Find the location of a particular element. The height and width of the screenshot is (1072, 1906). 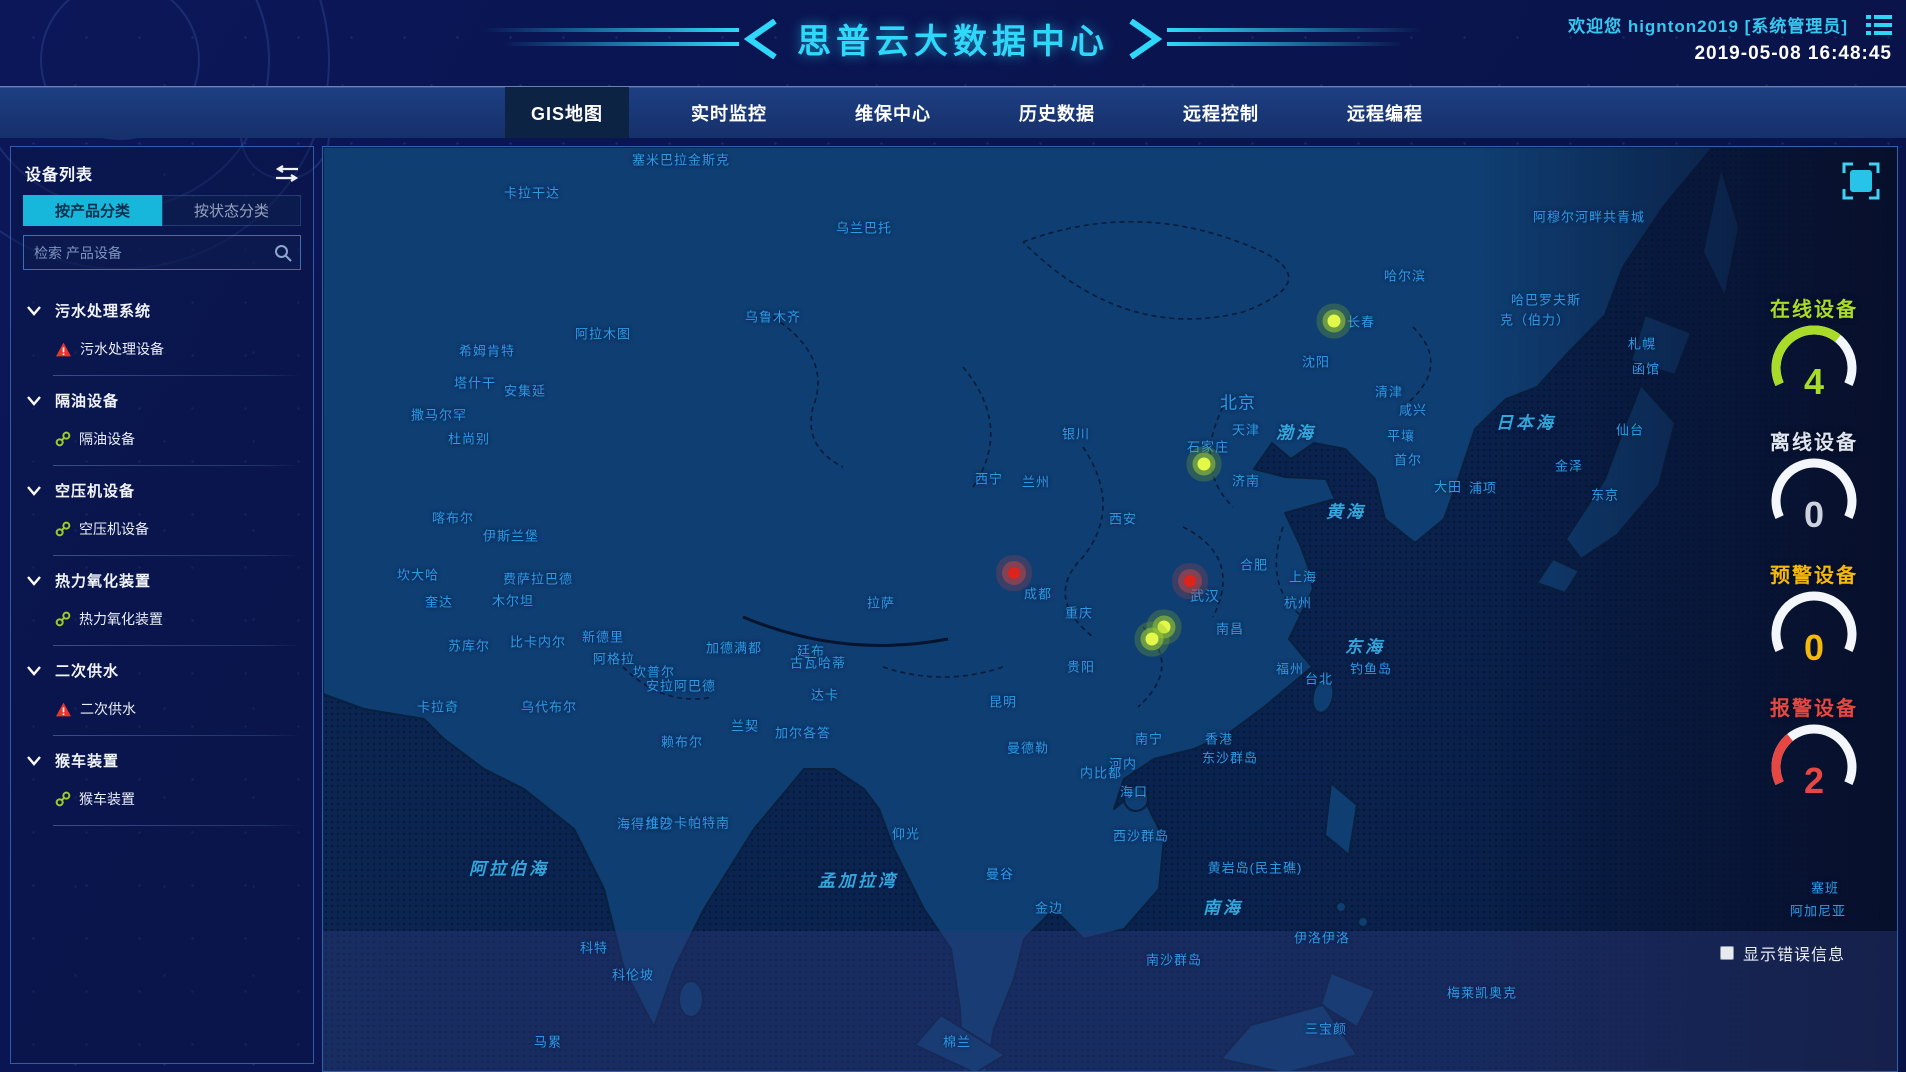

device-group-header-5: 二次供水 is located at coordinates (162, 668).